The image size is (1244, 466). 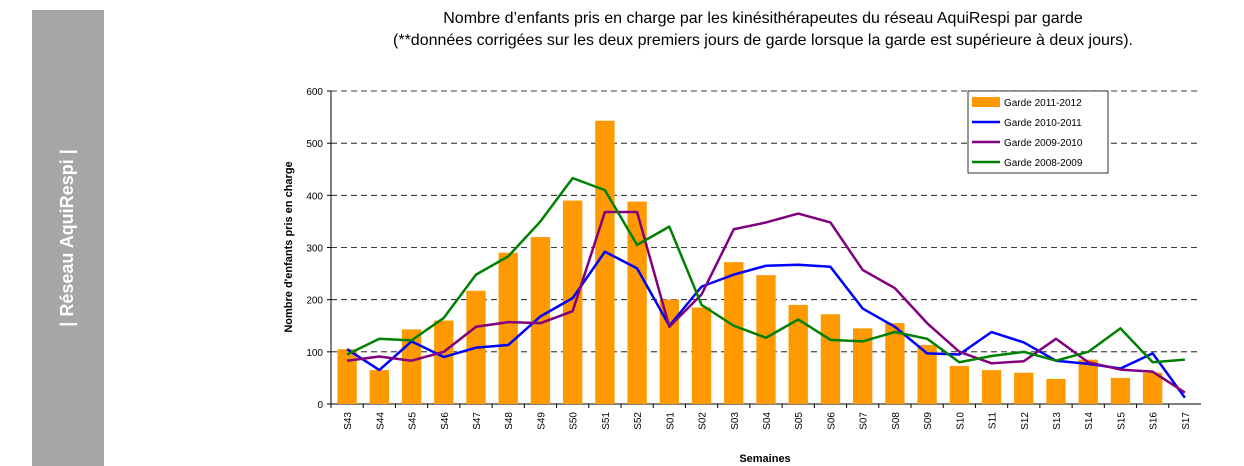 What do you see at coordinates (380, 421) in the screenshot?
I see `x-tick-label: S44` at bounding box center [380, 421].